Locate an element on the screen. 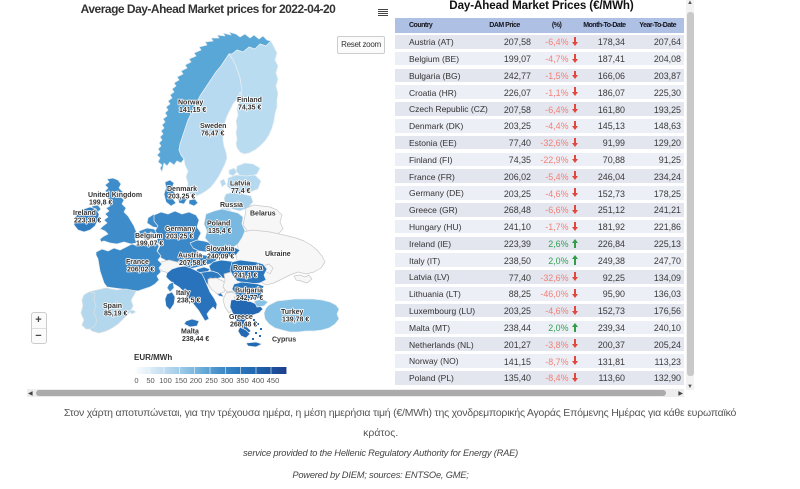 This screenshot has width=800, height=489. svg-text: Austria is located at coordinates (190, 256).